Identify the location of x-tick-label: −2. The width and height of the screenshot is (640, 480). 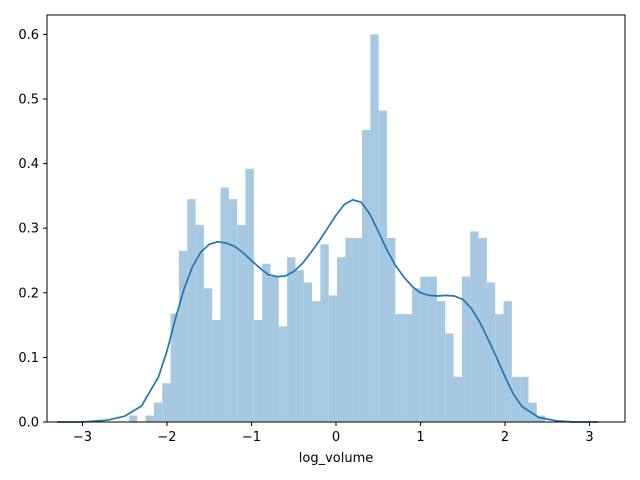
(166, 437).